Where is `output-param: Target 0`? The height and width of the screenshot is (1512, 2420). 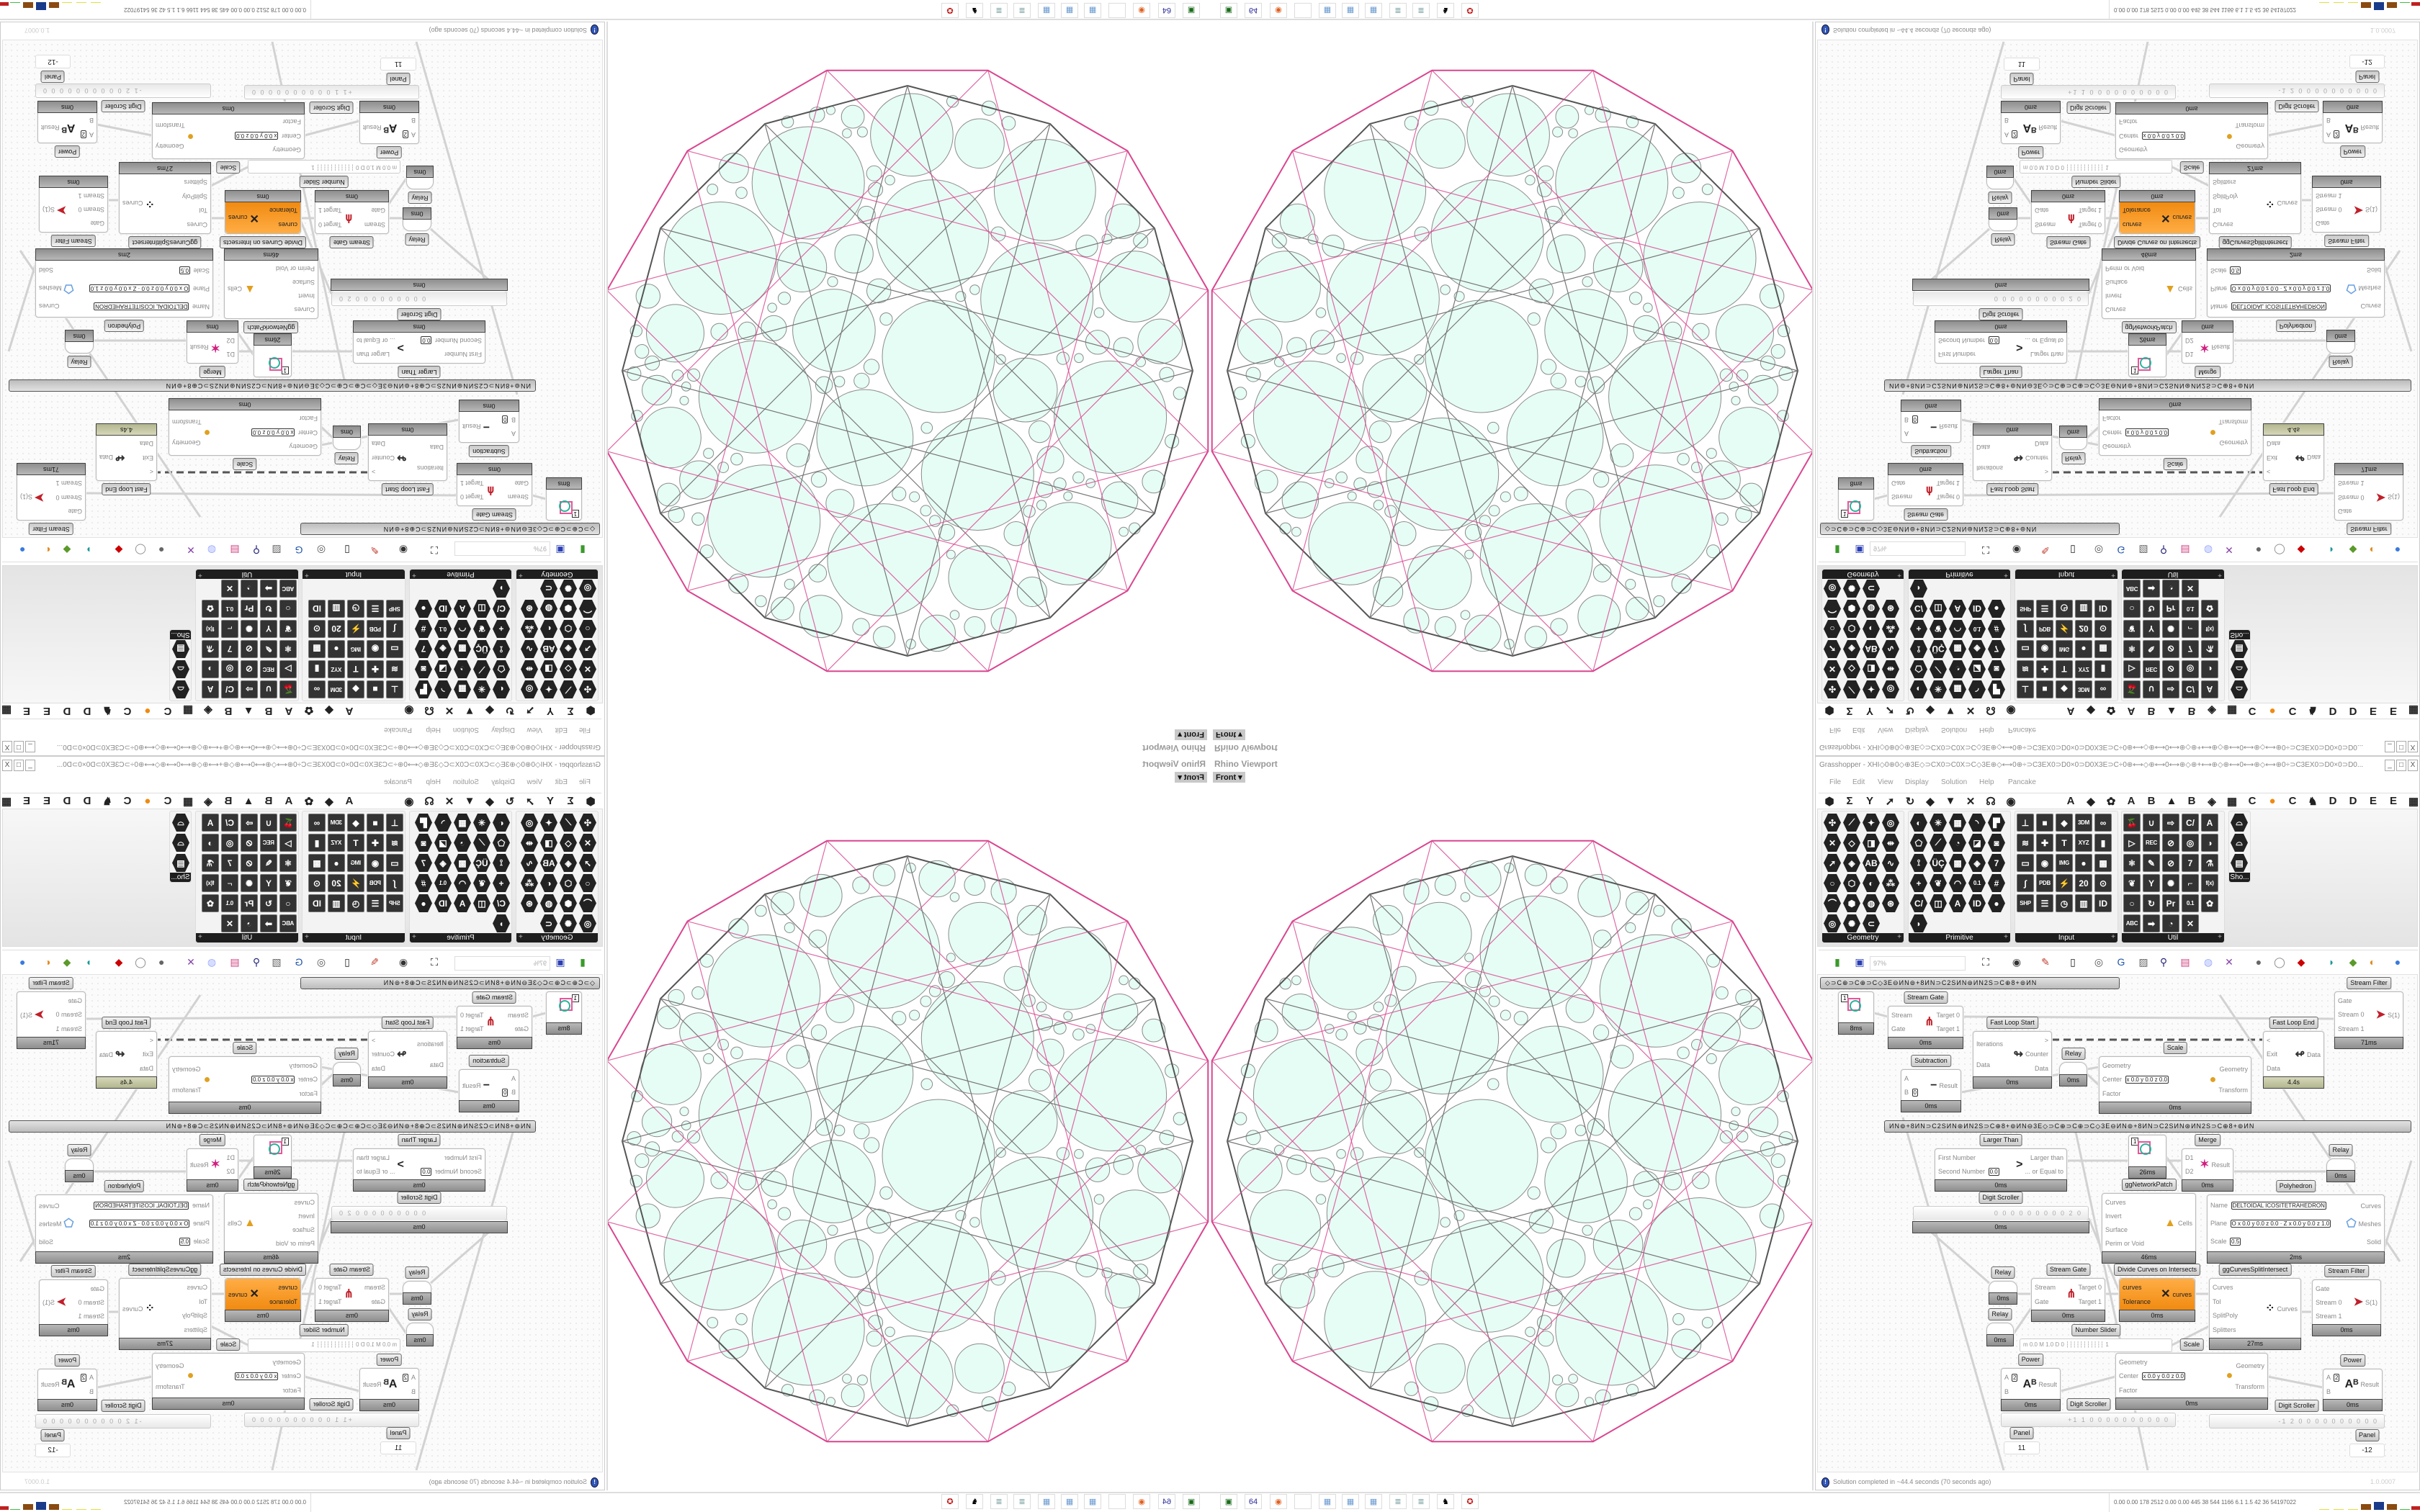 output-param: Target 0 is located at coordinates (2090, 224).